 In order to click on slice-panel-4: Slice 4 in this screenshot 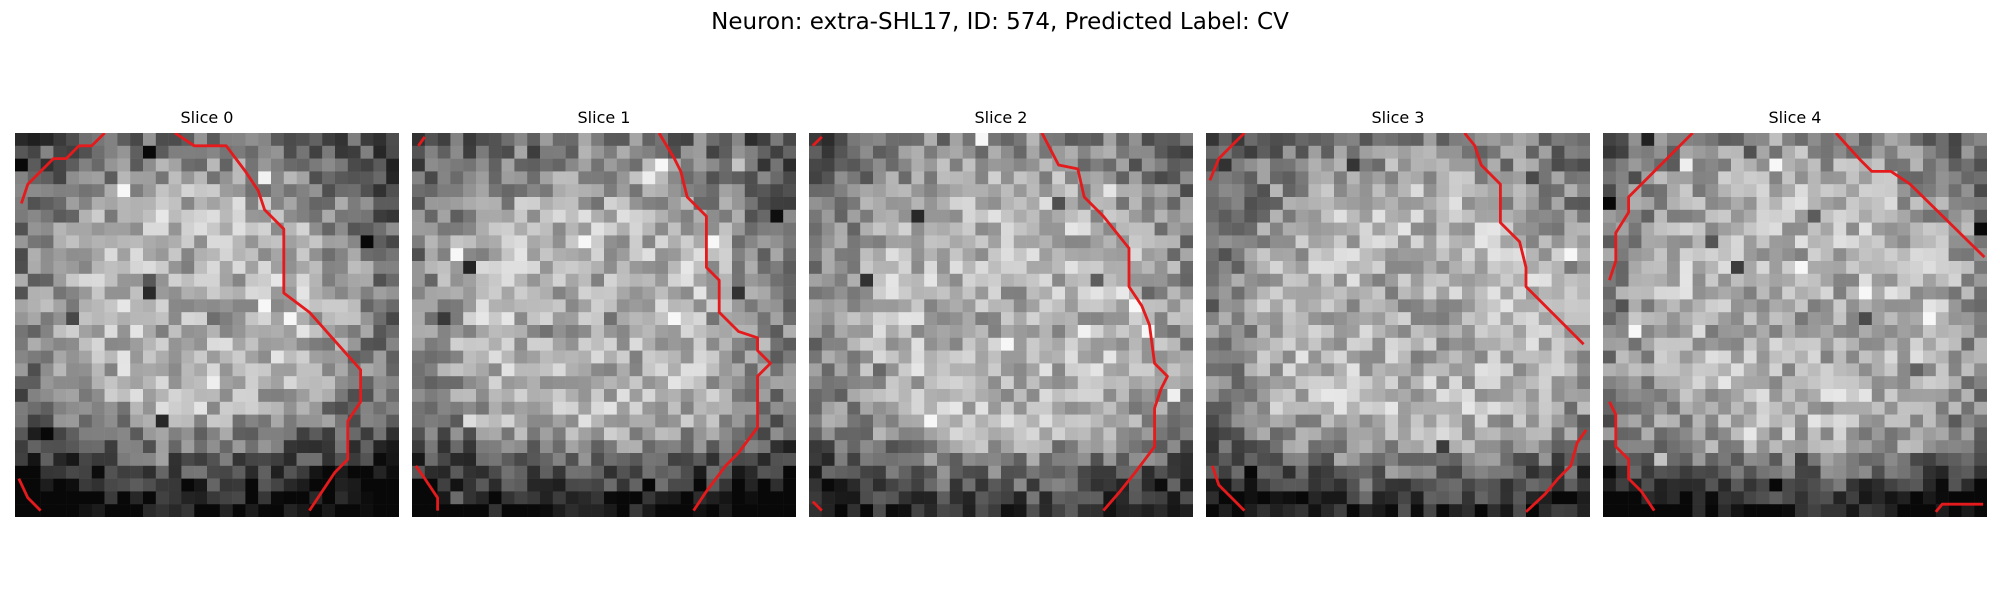, I will do `click(1795, 311)`.